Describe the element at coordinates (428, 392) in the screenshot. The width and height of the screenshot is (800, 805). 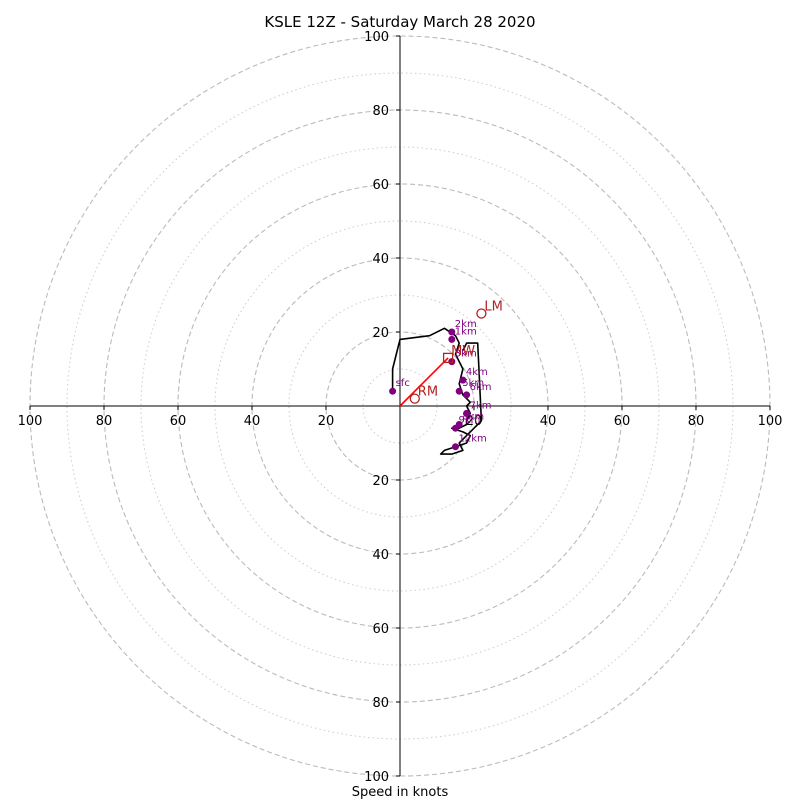
I see `storm-motion-label-RM: RM` at that location.